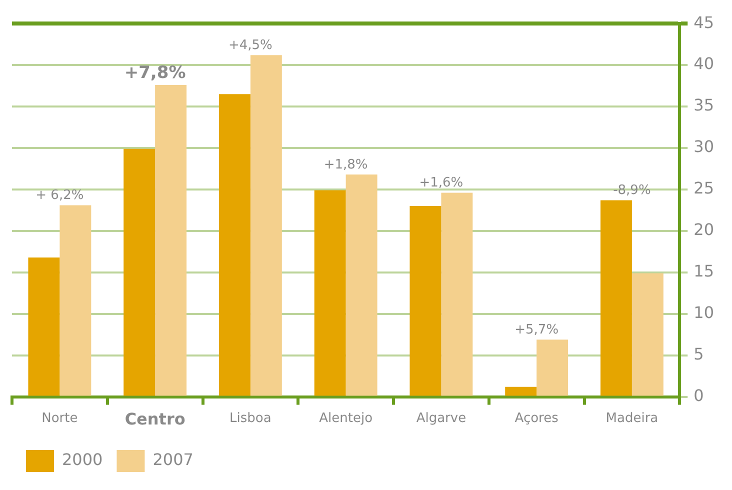  I want to click on x-tick-label: Norte, so click(60, 418).